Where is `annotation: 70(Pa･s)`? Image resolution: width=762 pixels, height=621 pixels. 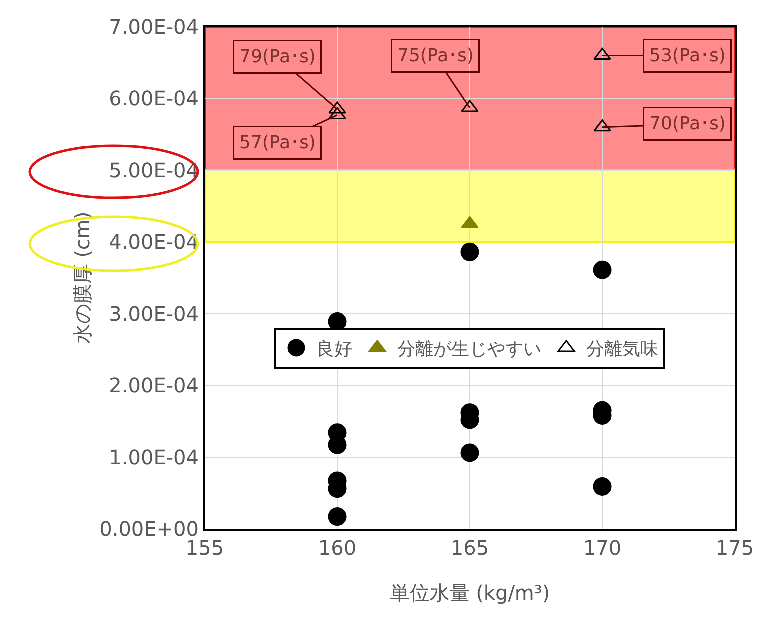
annotation: 70(Pa･s) is located at coordinates (688, 124).